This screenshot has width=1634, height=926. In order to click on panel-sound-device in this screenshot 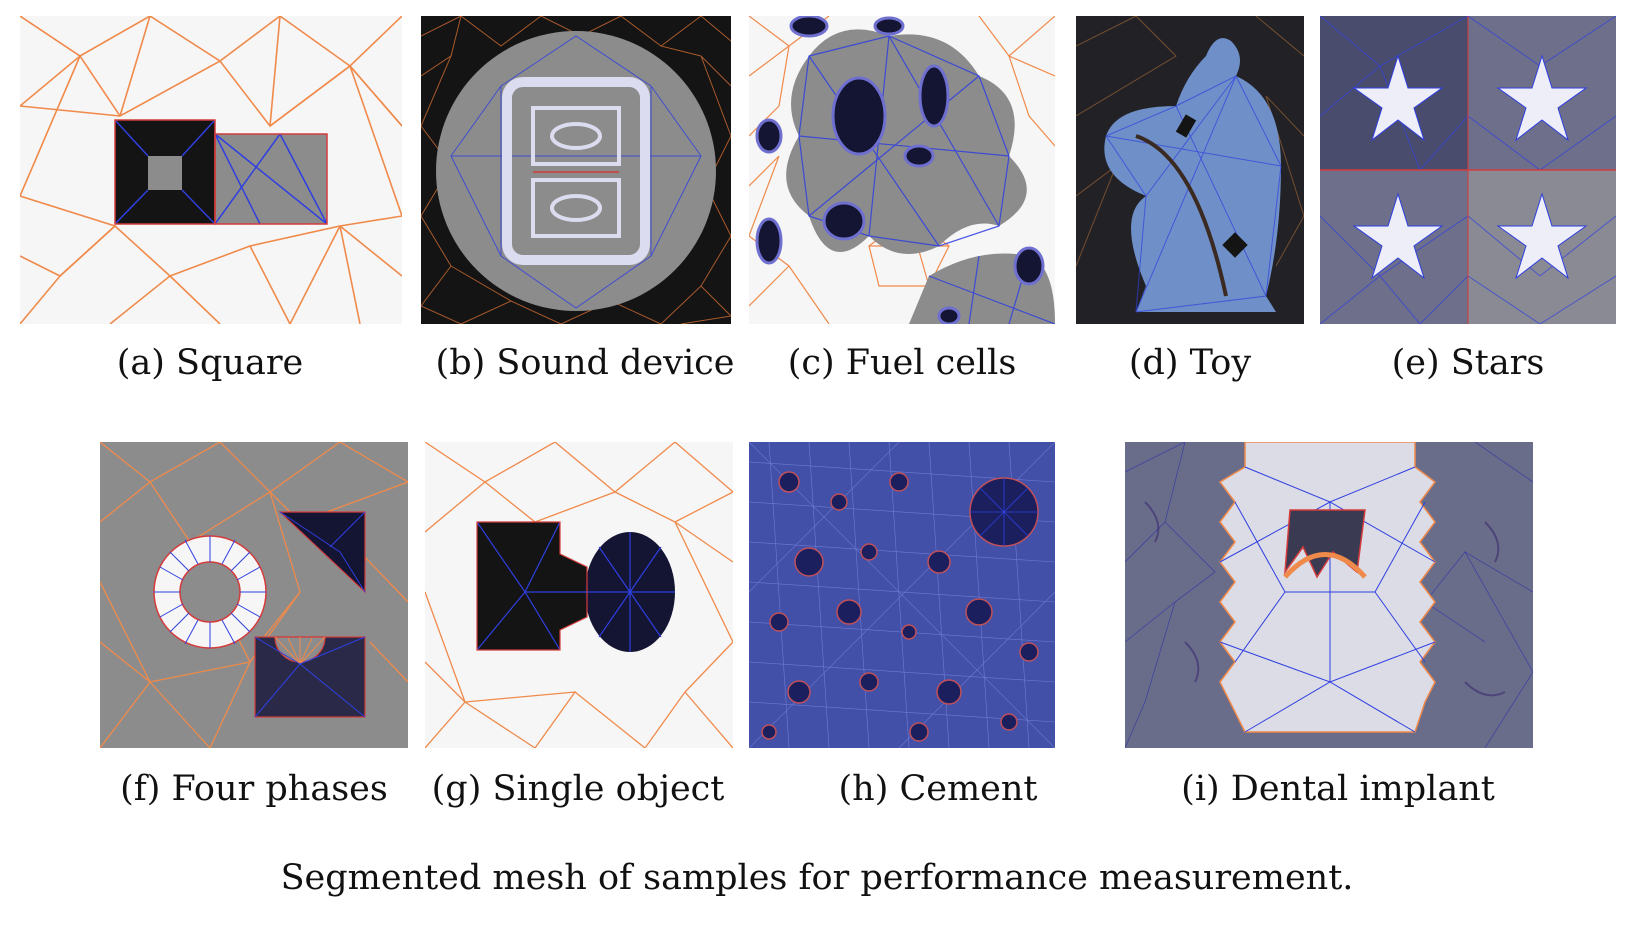, I will do `click(576, 170)`.